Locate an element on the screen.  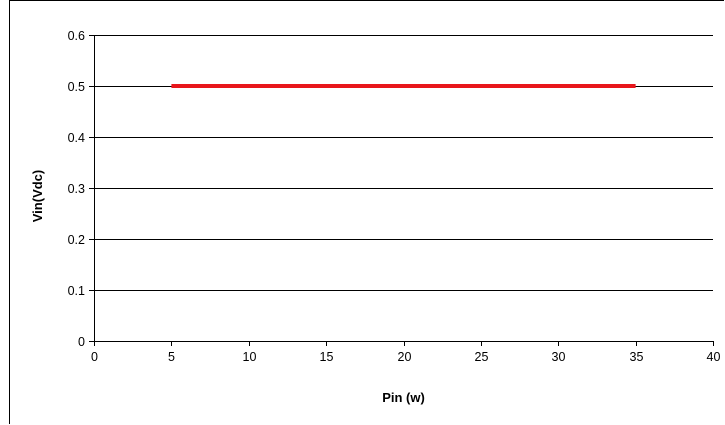
x-tick-label: 0 is located at coordinates (94, 357).